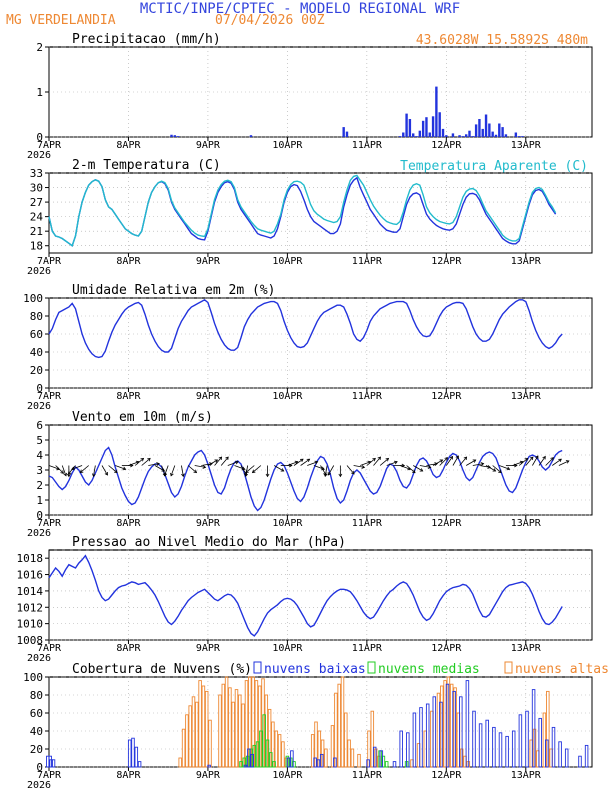  Describe the element at coordinates (36, 695) in the screenshot. I see `cloud-ytick-label: 80` at that location.